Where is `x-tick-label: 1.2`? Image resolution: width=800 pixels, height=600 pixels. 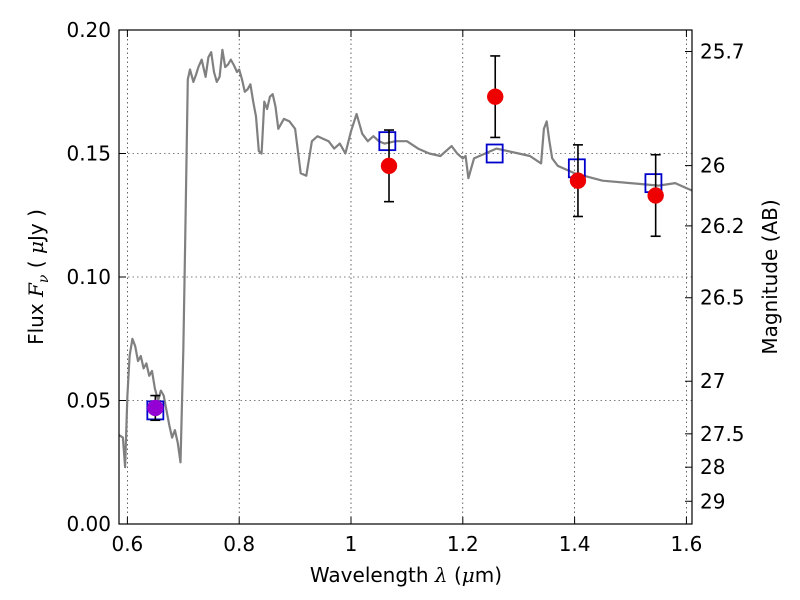
x-tick-label: 1.2 is located at coordinates (463, 544).